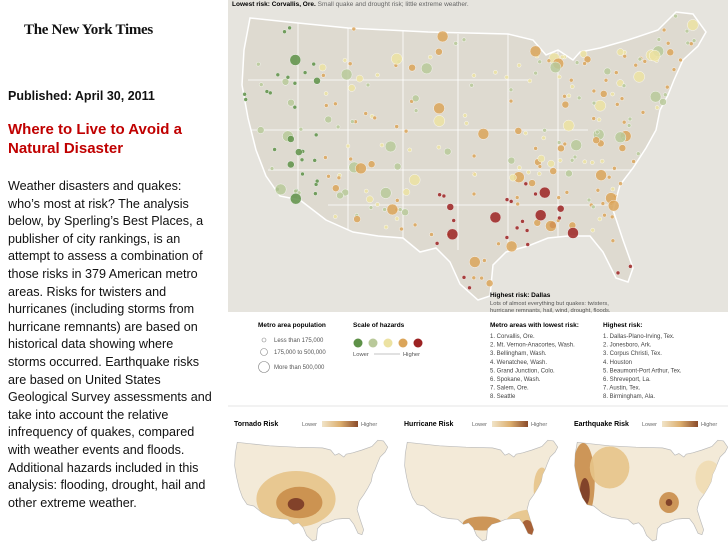 This screenshot has height=546, width=728. Describe the element at coordinates (642, 371) in the screenshot. I see `list-item: 5. Beaumont-Port Arthur, Tex.` at that location.